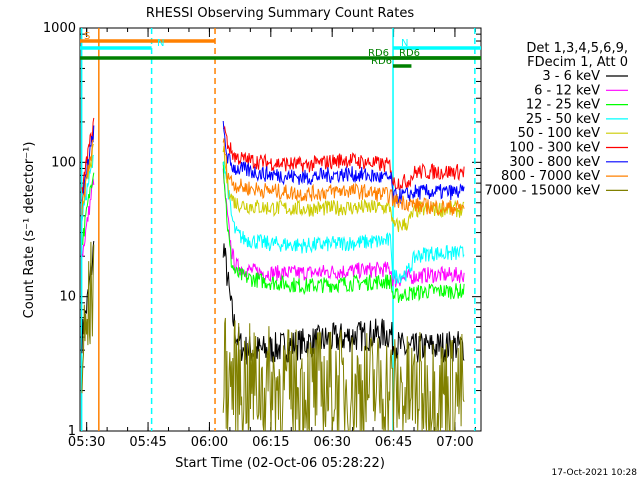 The width and height of the screenshot is (640, 480). Describe the element at coordinates (270, 442) in the screenshot. I see `x-tick-label: 06:15` at that location.